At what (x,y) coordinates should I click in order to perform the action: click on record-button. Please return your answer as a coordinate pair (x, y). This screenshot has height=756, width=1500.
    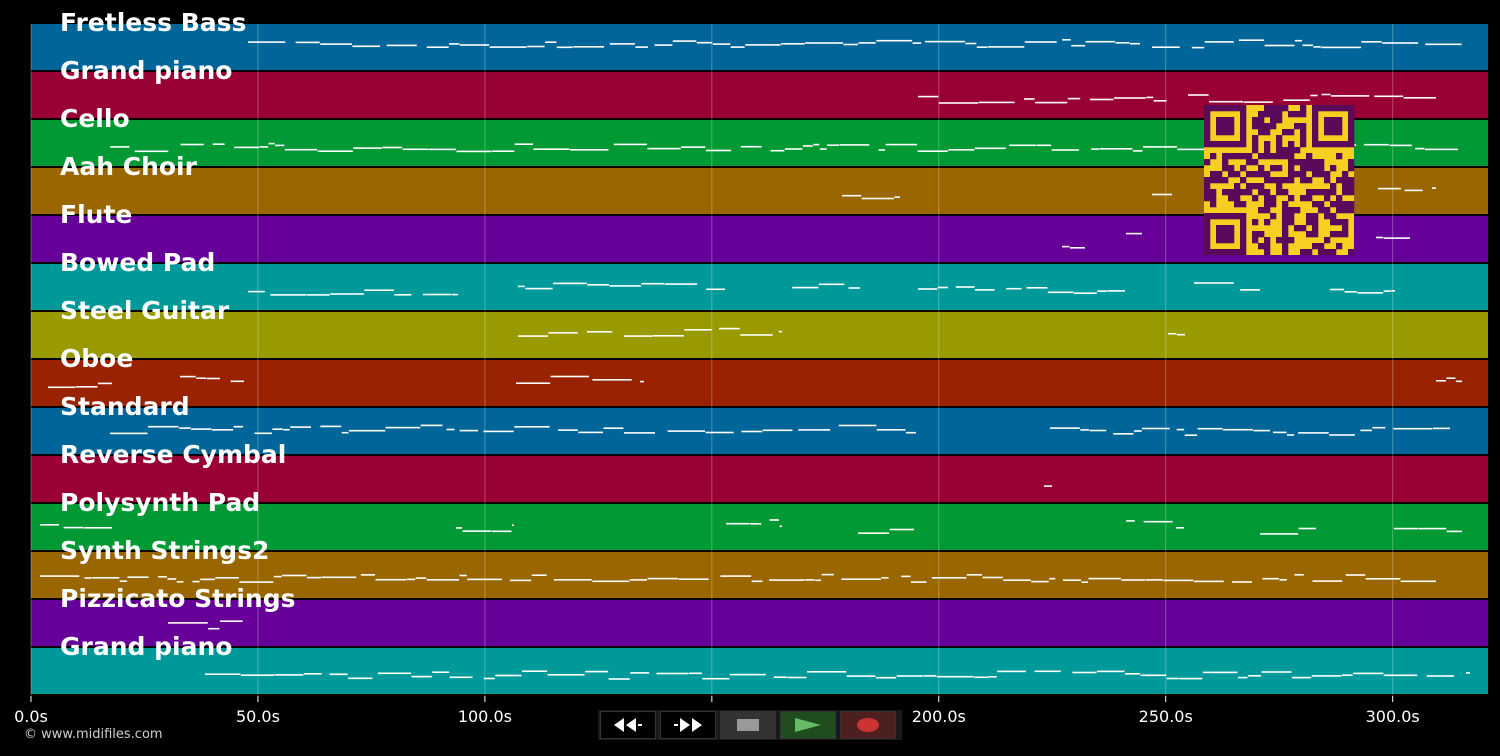
    Looking at the image, I should click on (868, 725).